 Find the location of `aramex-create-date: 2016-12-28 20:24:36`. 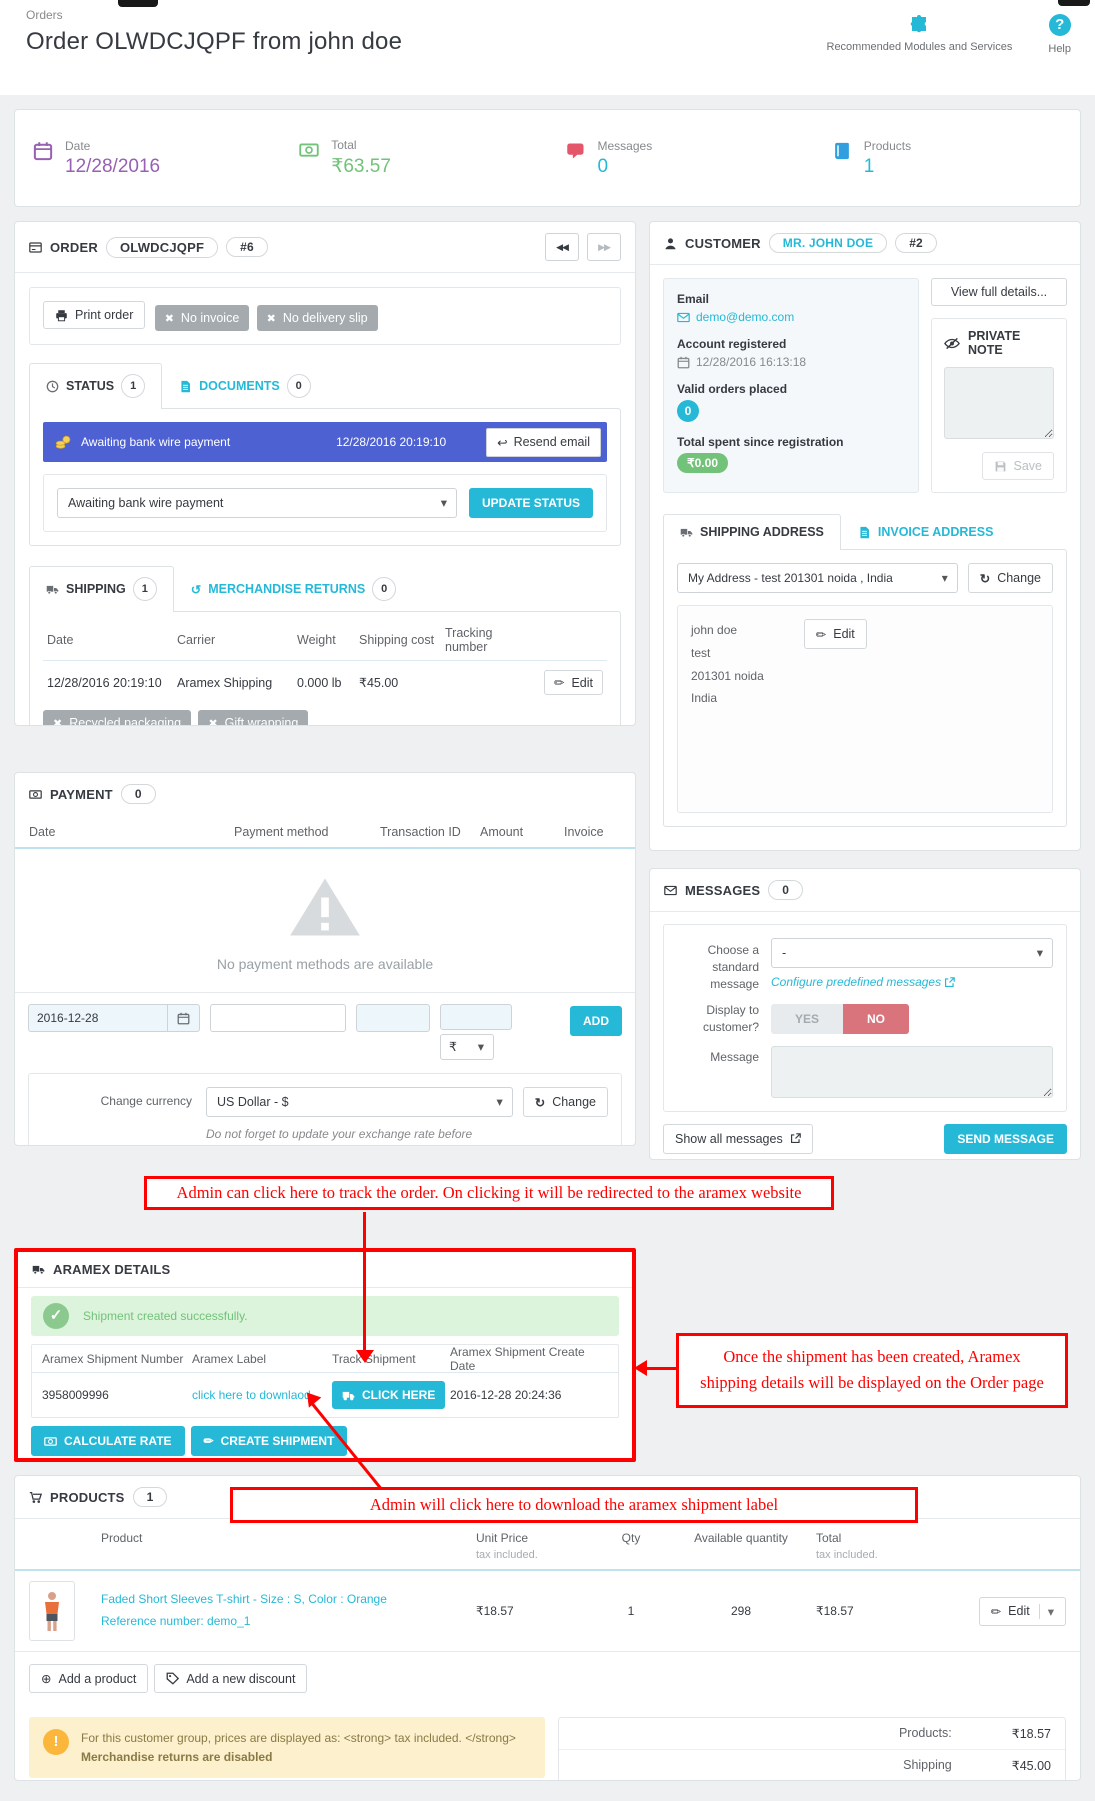

aramex-create-date: 2016-12-28 20:24:36 is located at coordinates (506, 1395).